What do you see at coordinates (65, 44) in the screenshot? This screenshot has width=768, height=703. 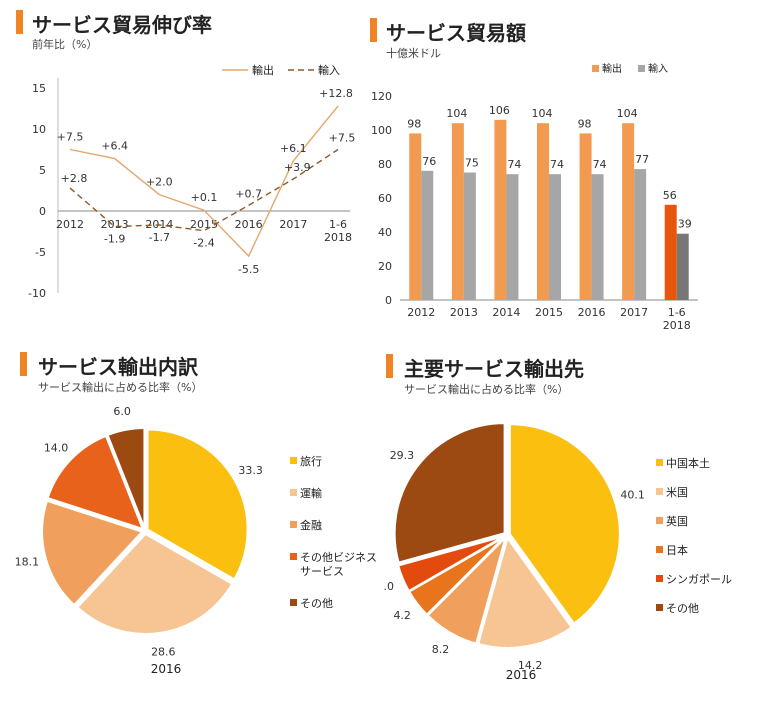 I see `chart-subtitle: 前年比（%）` at bounding box center [65, 44].